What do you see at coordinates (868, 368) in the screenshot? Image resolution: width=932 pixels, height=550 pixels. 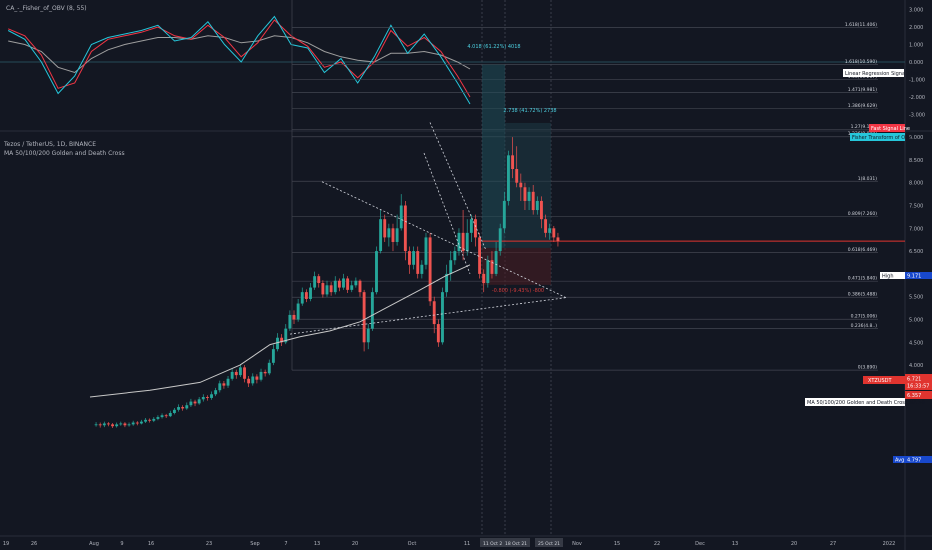 I see `fib-level-label: 0(3.890)` at bounding box center [868, 368].